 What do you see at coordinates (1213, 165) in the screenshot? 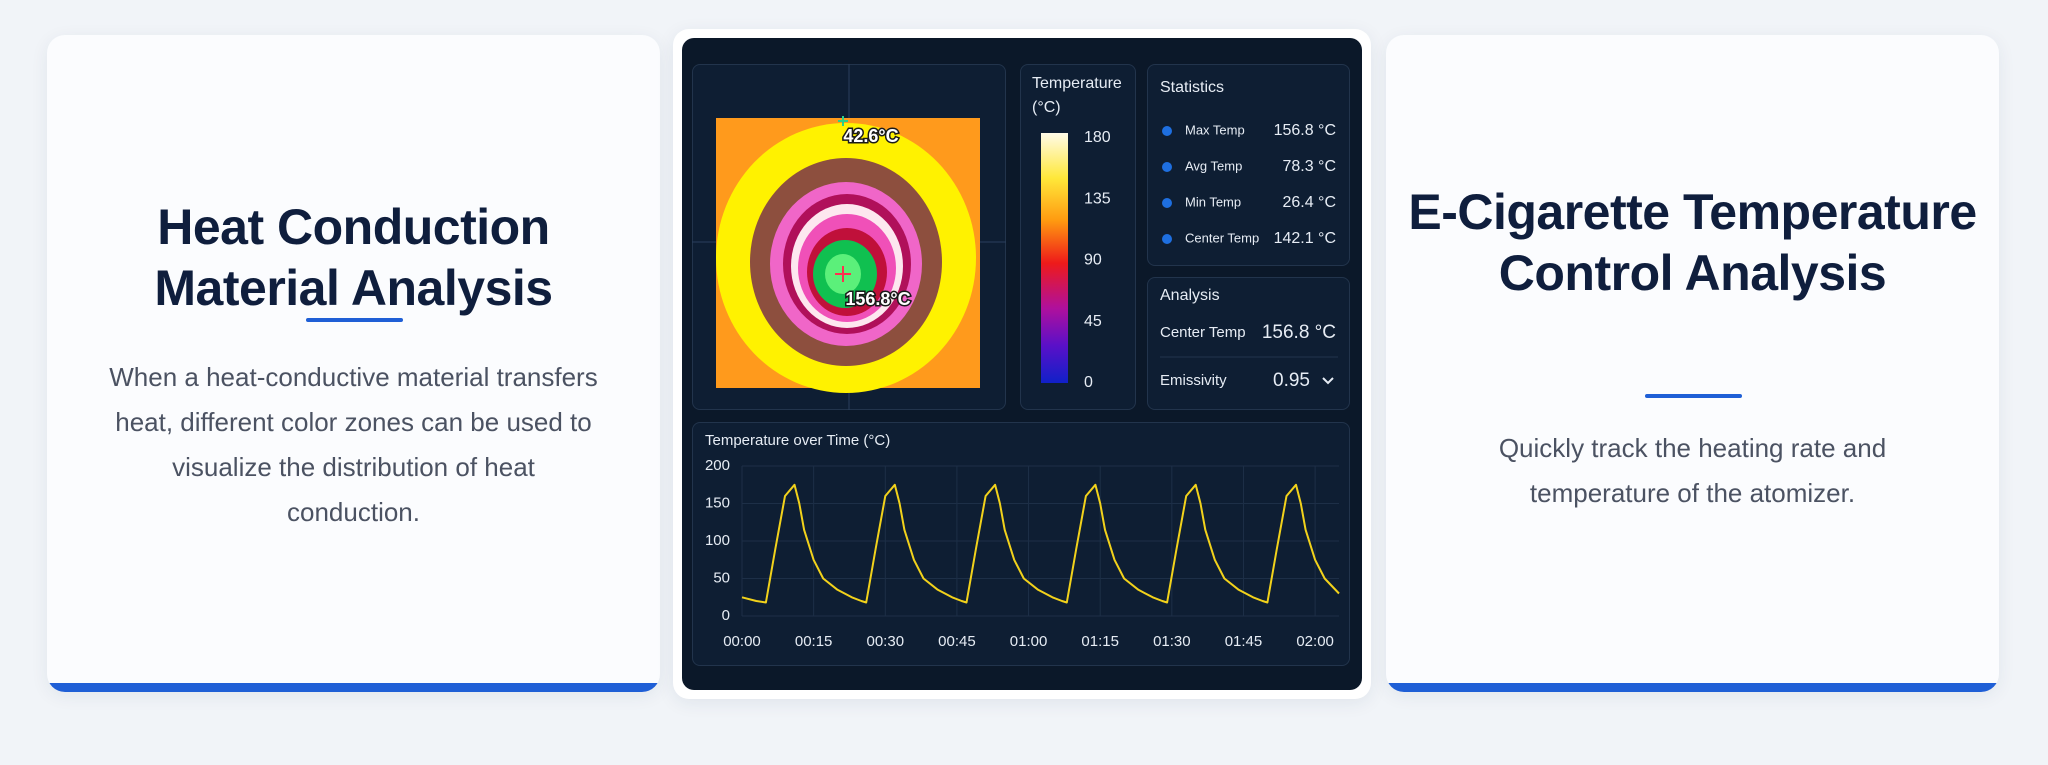
I see `stat-label: Avg Temp` at bounding box center [1213, 165].